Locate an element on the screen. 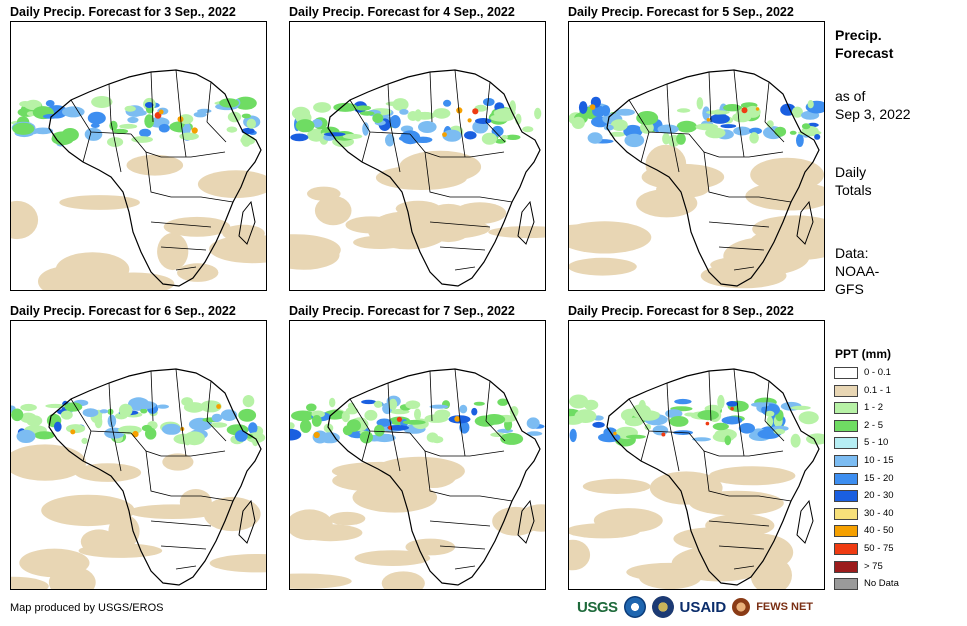  noaa-logo is located at coordinates (634, 607).